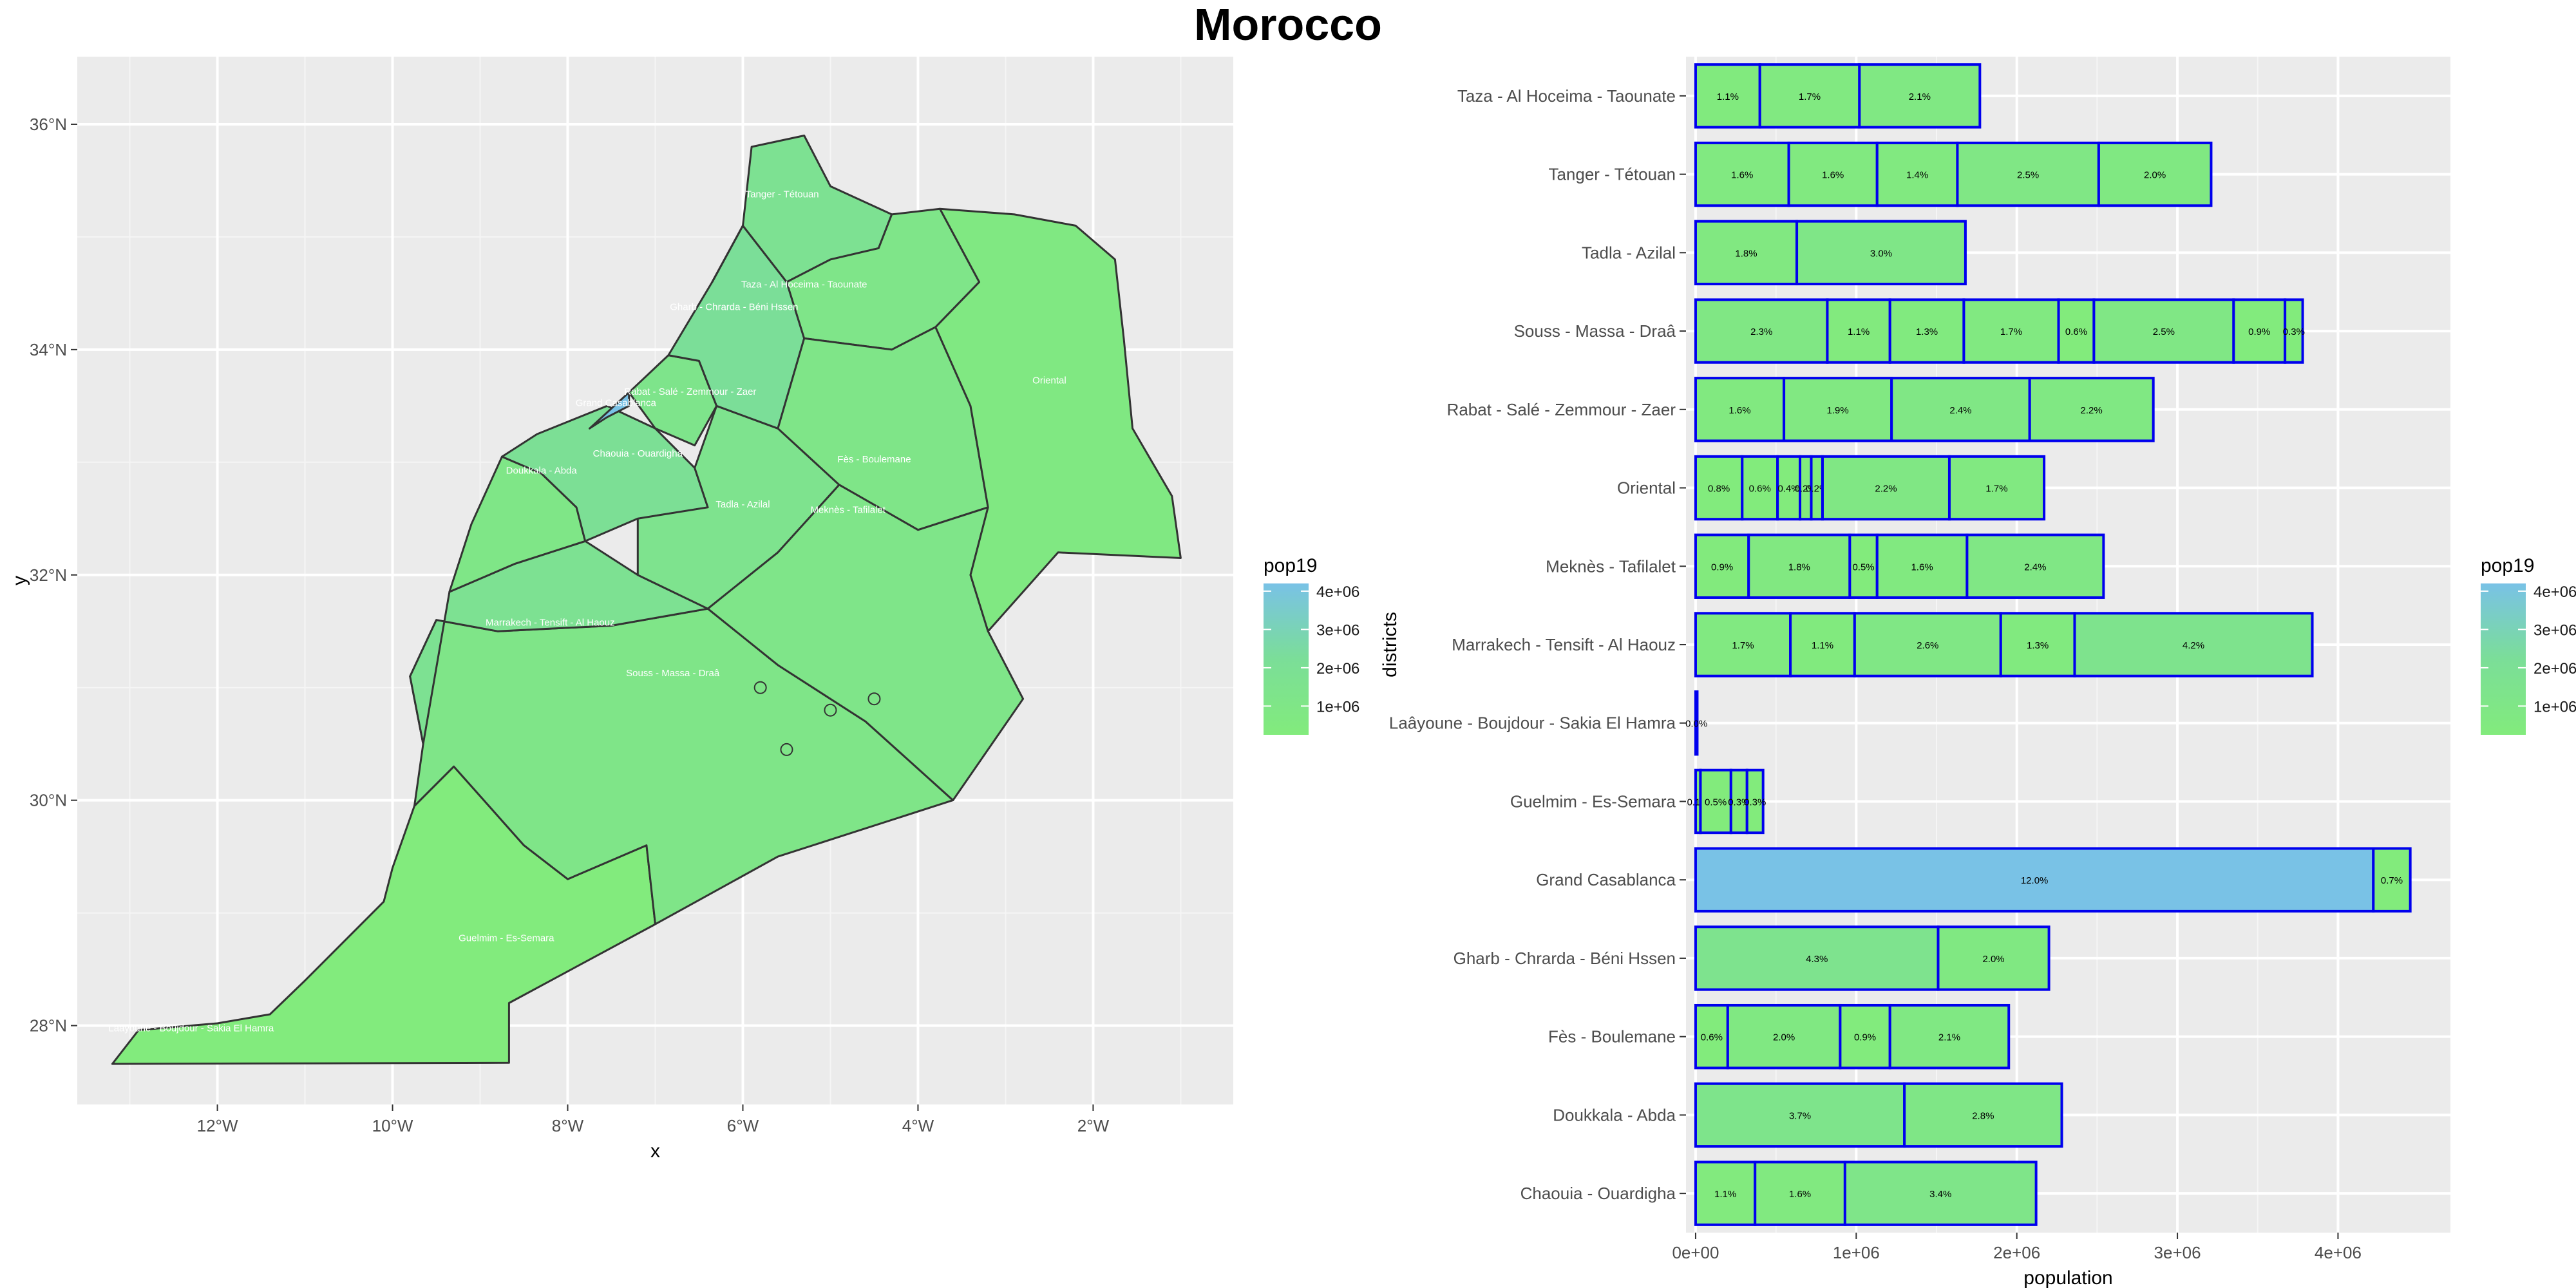 The image size is (2576, 1288). I want to click on bar-value-label: 0.3%, so click(1739, 803).